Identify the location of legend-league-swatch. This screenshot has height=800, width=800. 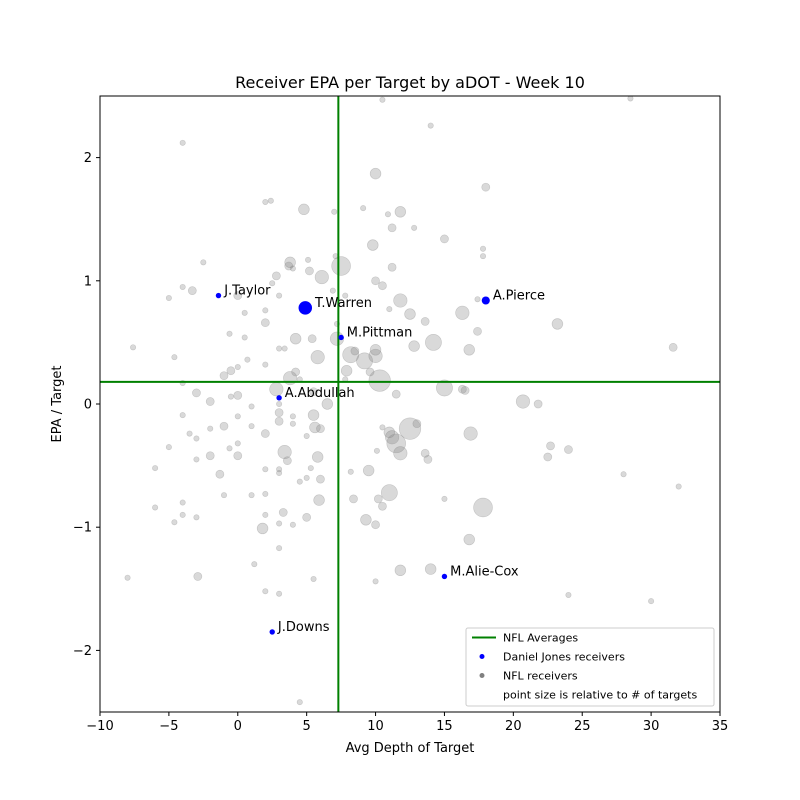
(482, 675).